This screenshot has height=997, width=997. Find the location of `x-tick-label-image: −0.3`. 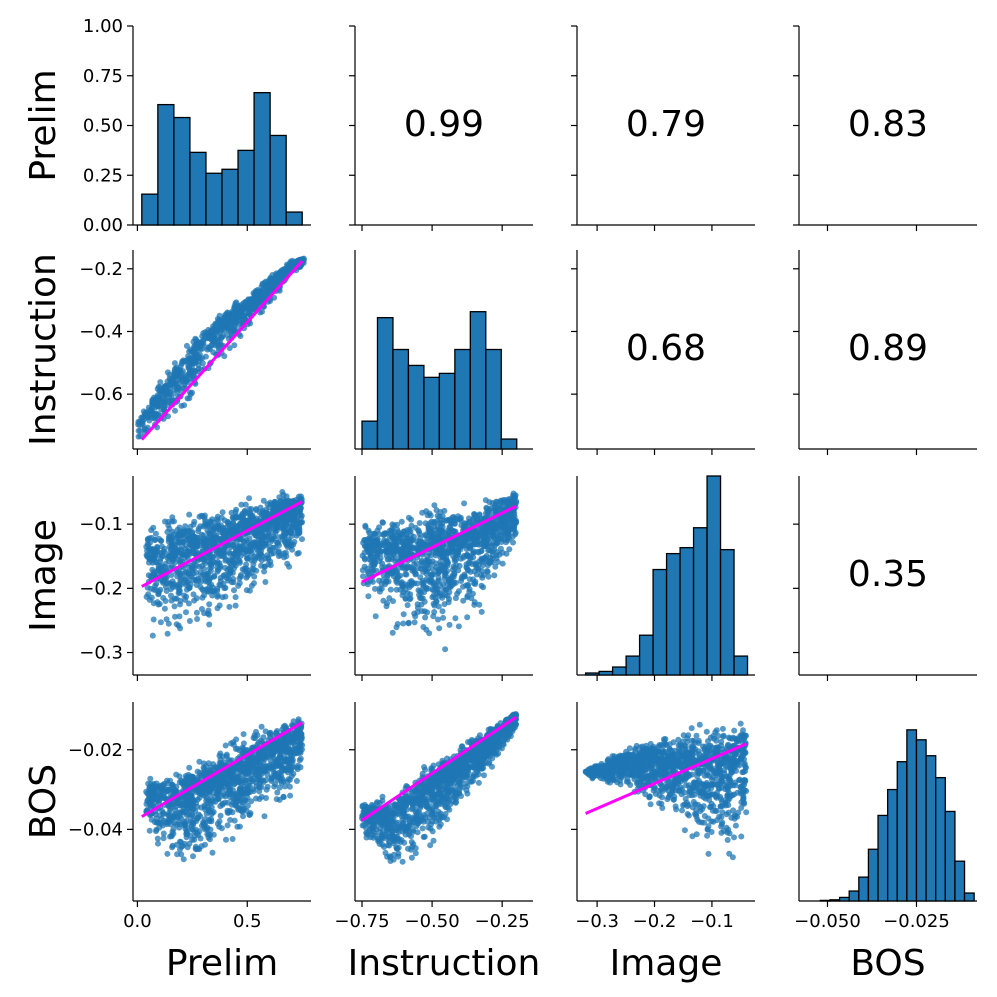

x-tick-label-image: −0.3 is located at coordinates (597, 921).